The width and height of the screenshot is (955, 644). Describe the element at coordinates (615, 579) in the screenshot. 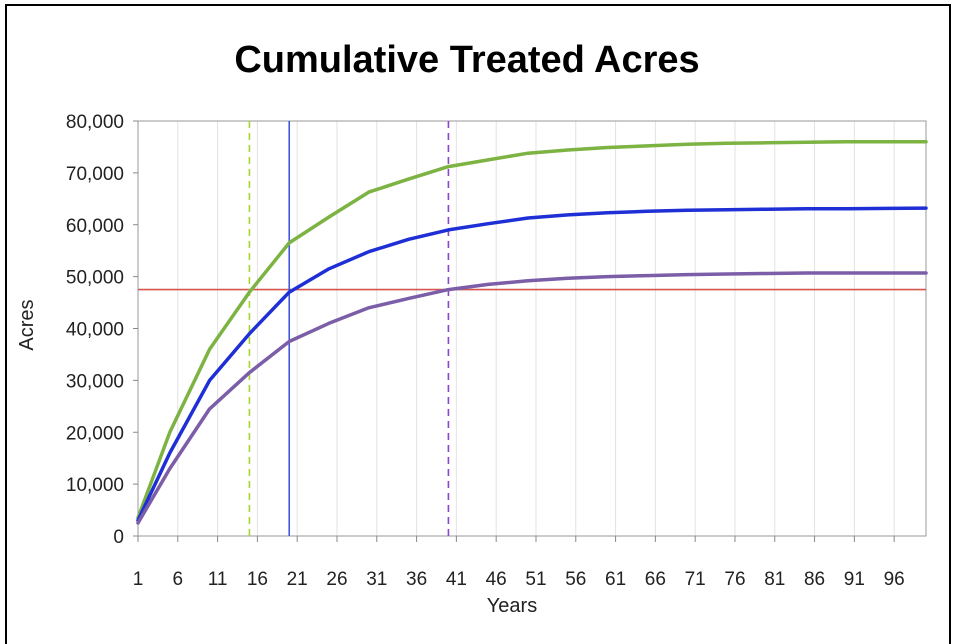

I see `x-tick-label: 61` at that location.